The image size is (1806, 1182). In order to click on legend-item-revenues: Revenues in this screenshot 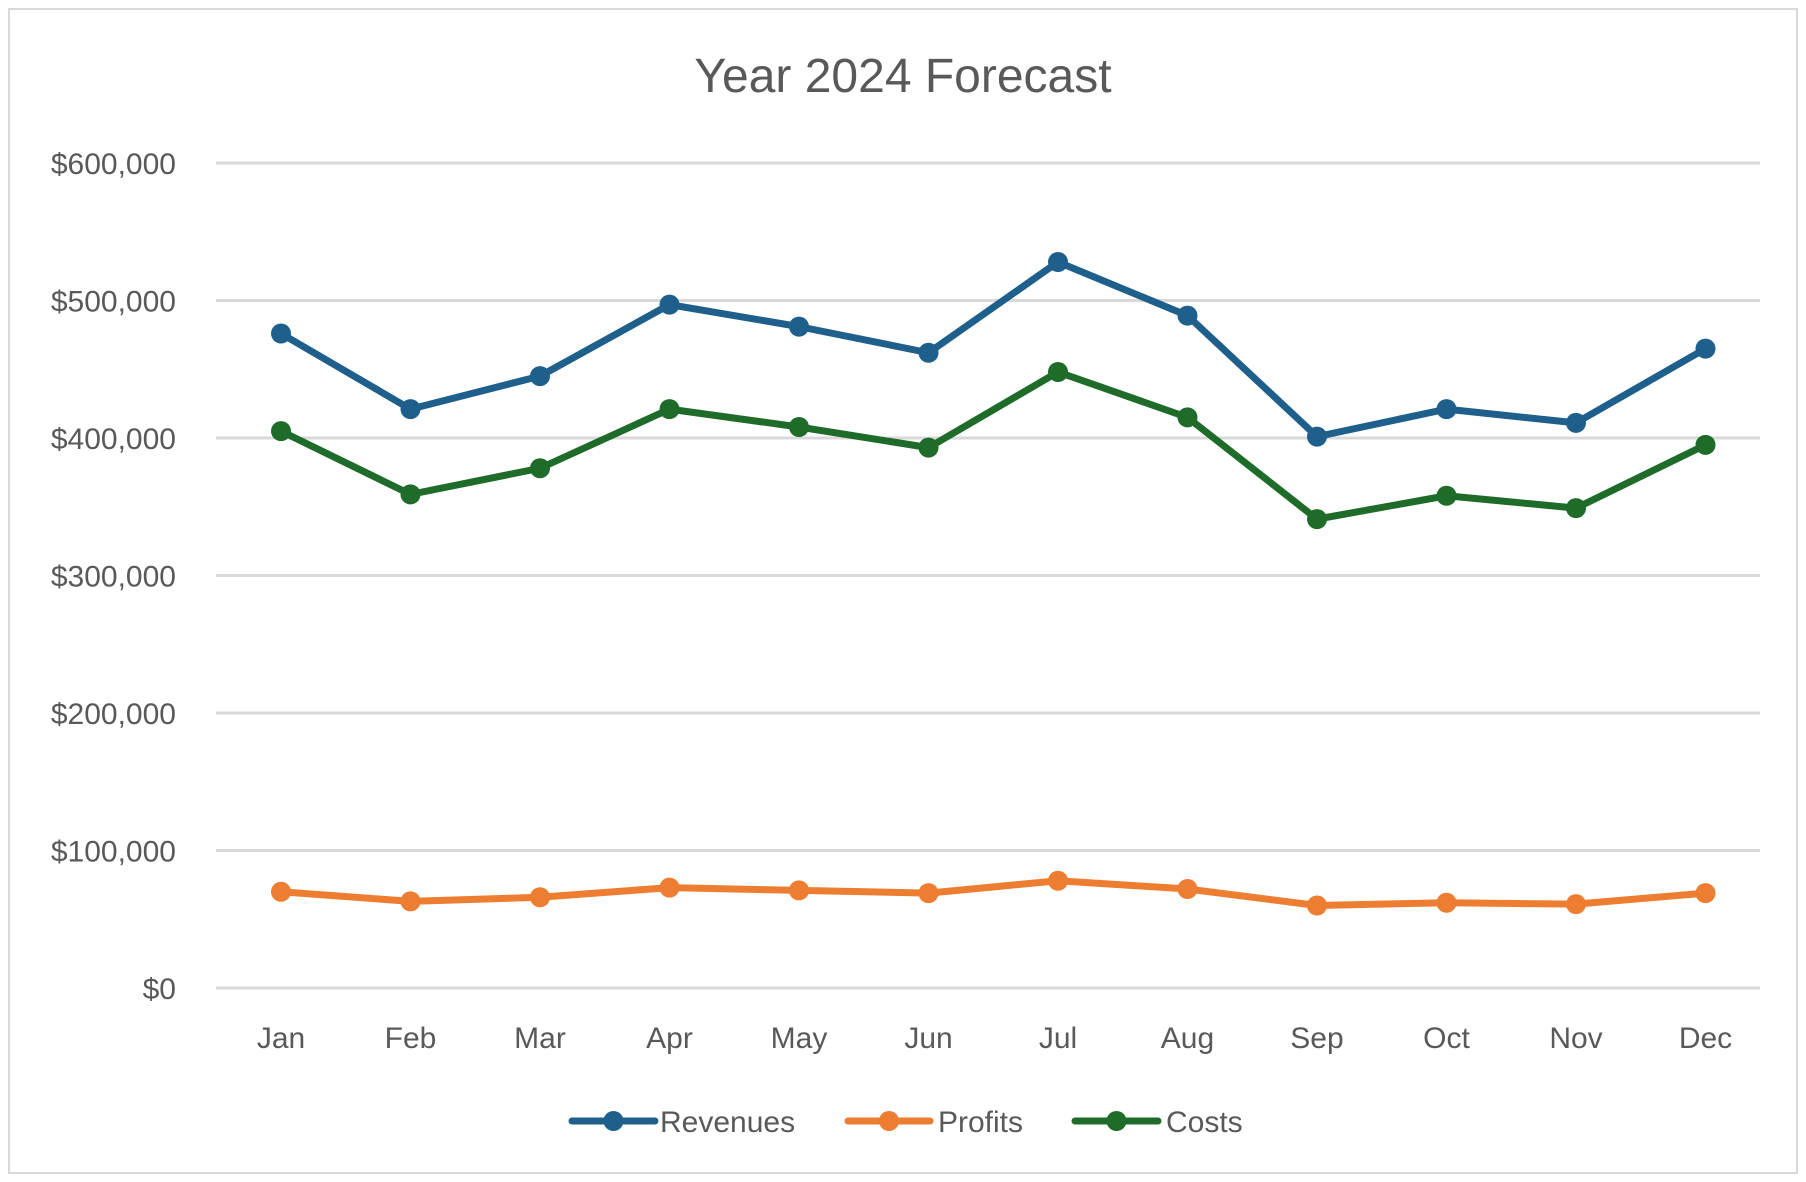, I will do `click(681, 1122)`.